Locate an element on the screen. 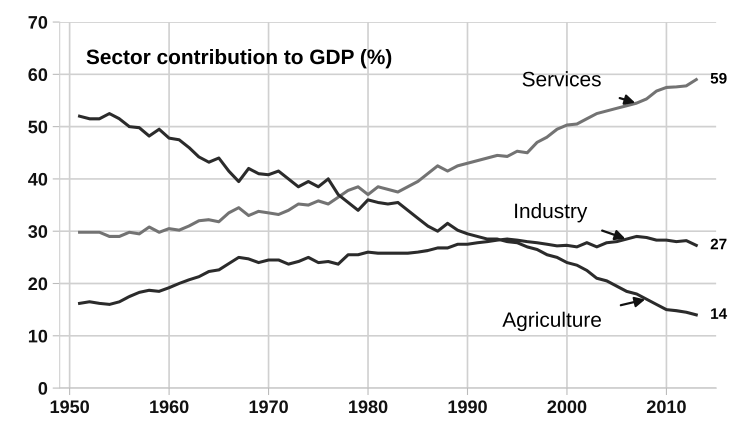  annotation: Agriculture is located at coordinates (551, 322).